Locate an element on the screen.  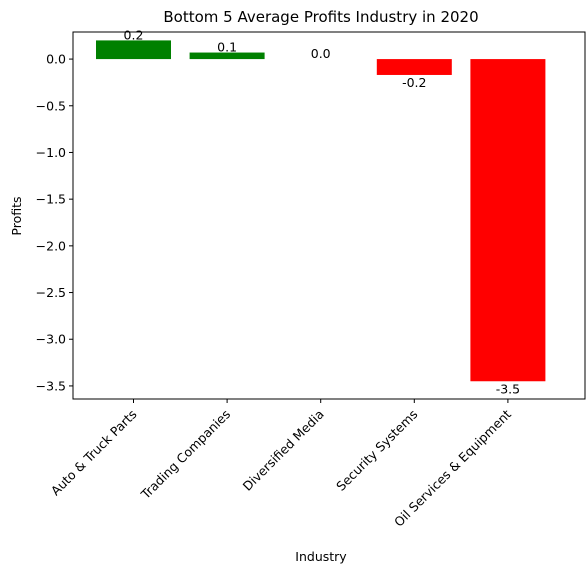
bar-value-label: 0.0 is located at coordinates (321, 53).